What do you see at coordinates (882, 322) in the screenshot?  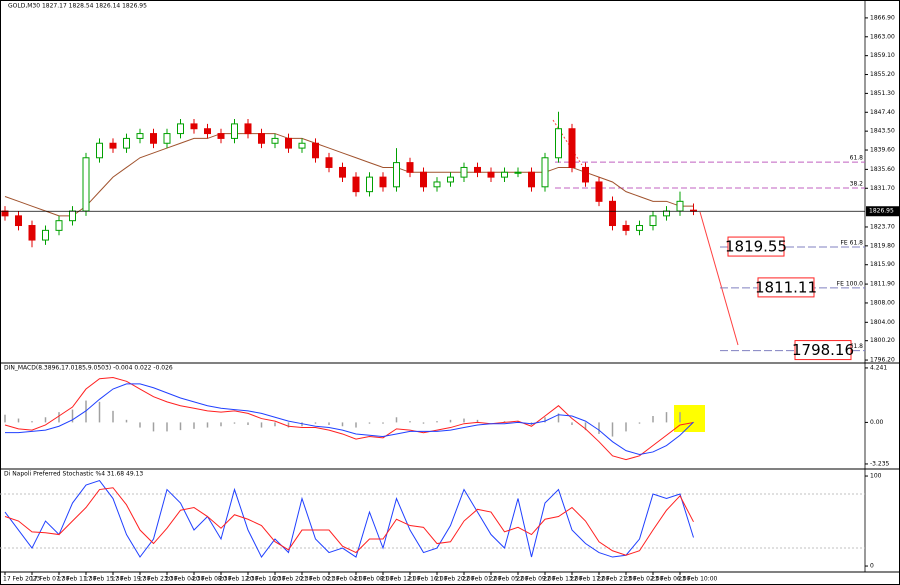 I see `y-tick-label: 1804.00` at bounding box center [882, 322].